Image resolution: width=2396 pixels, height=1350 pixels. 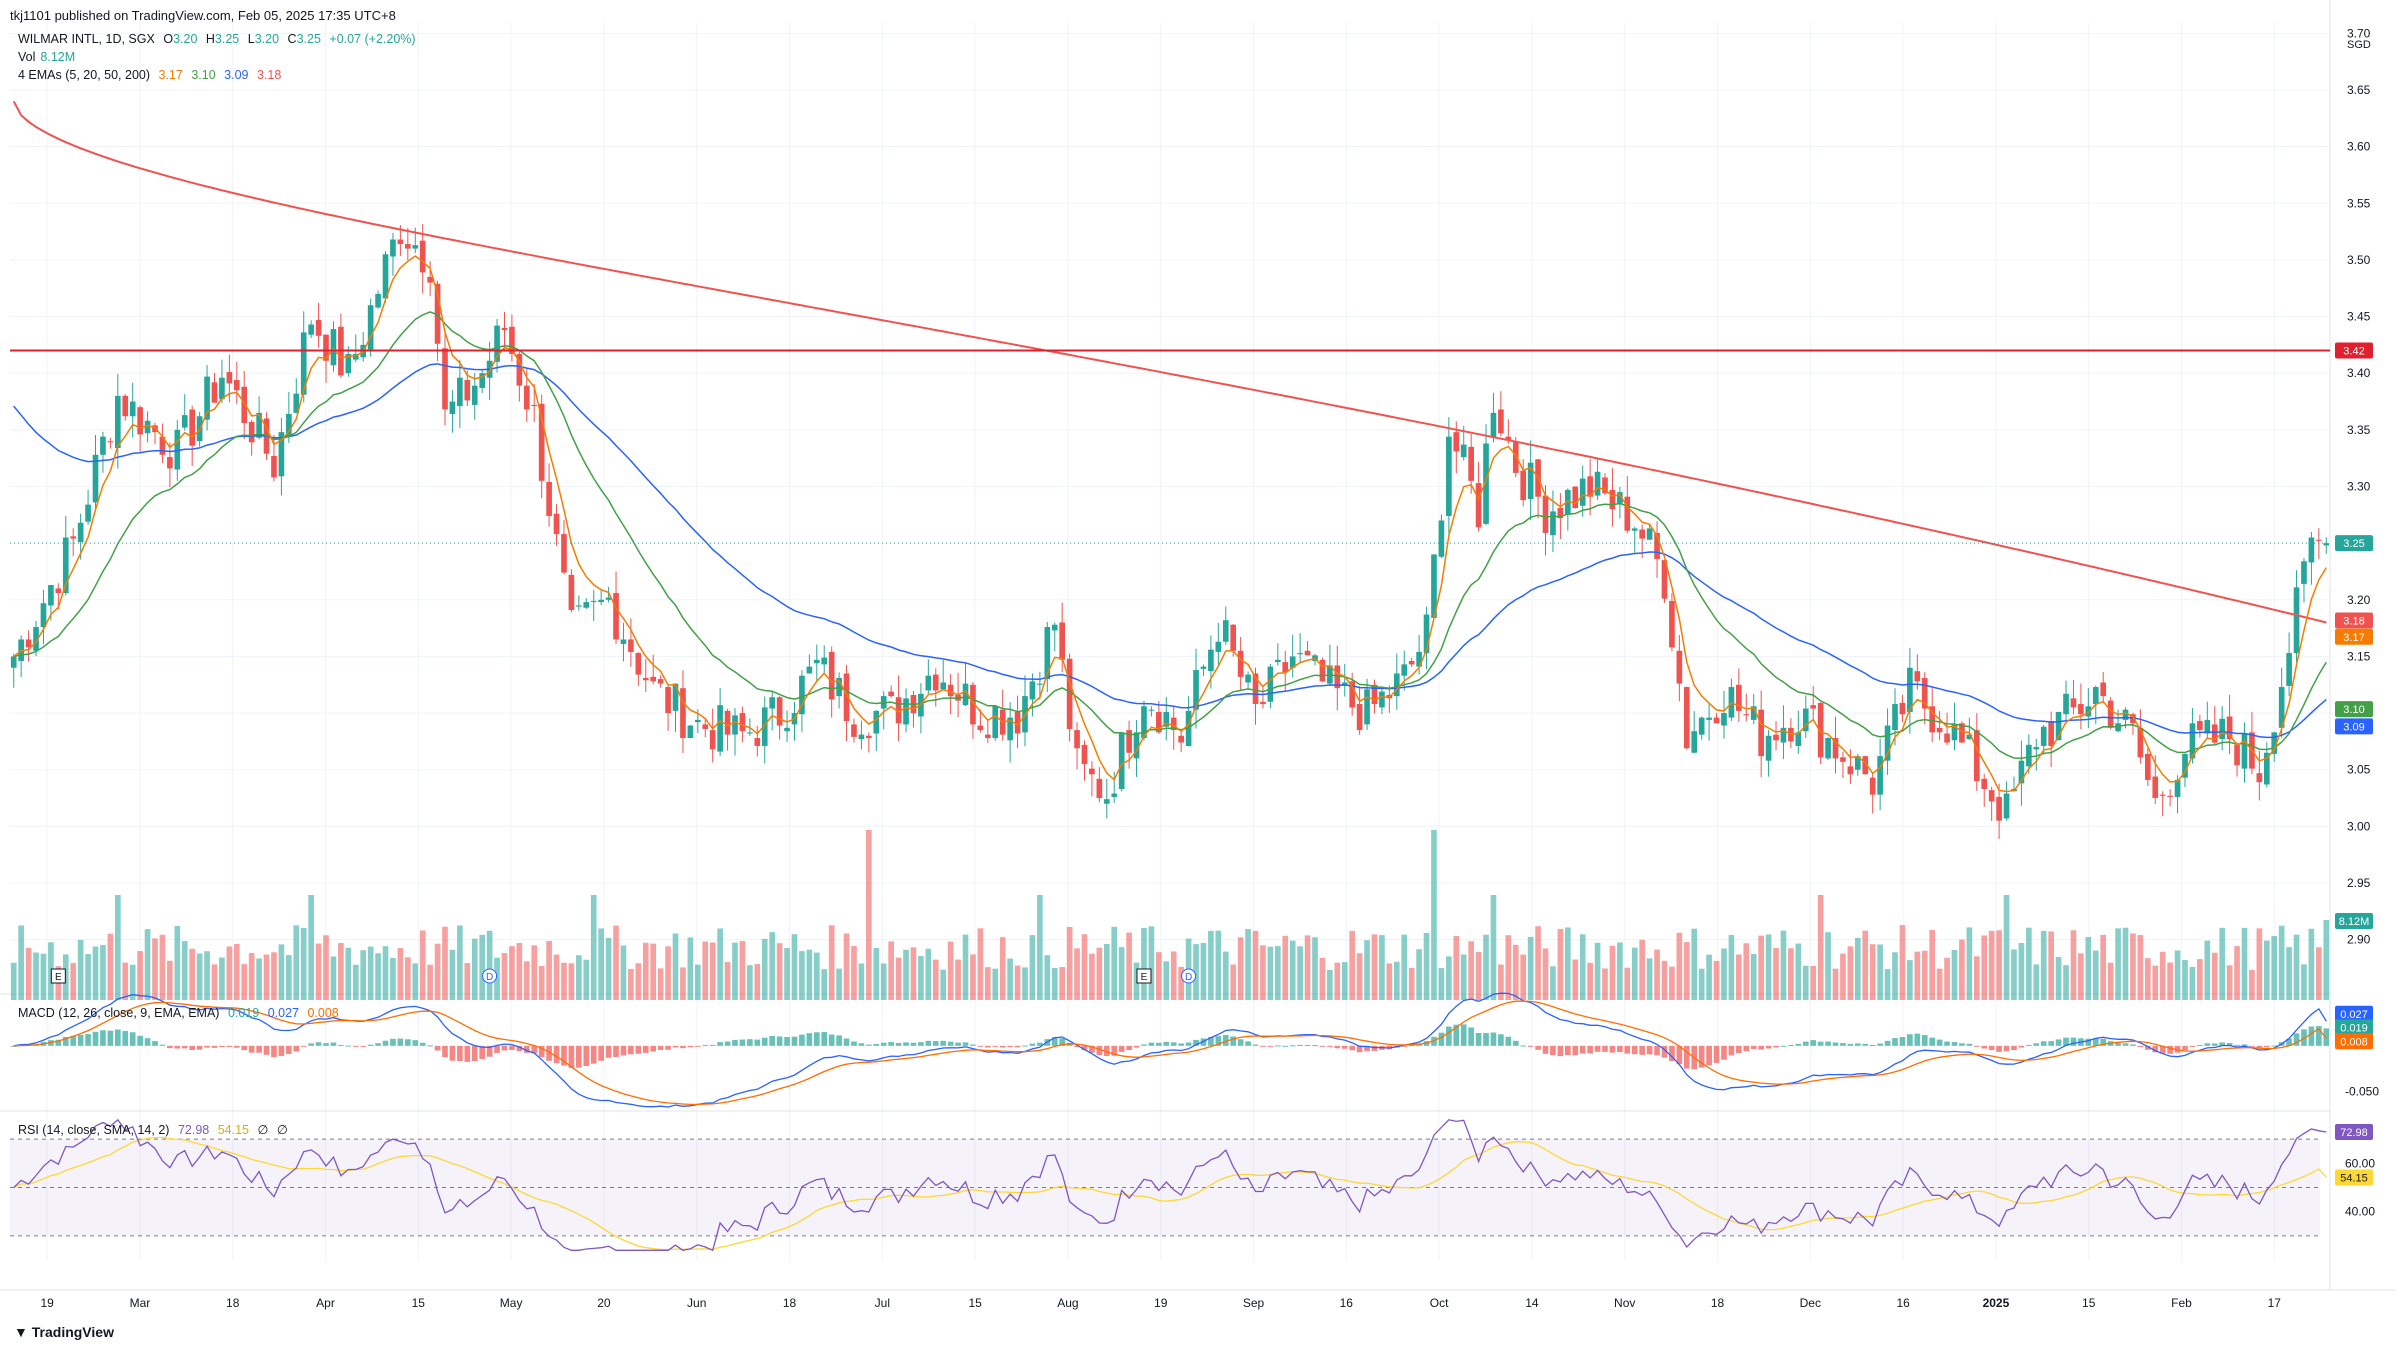 I want to click on x-tick-label: Apr, so click(x=325, y=1303).